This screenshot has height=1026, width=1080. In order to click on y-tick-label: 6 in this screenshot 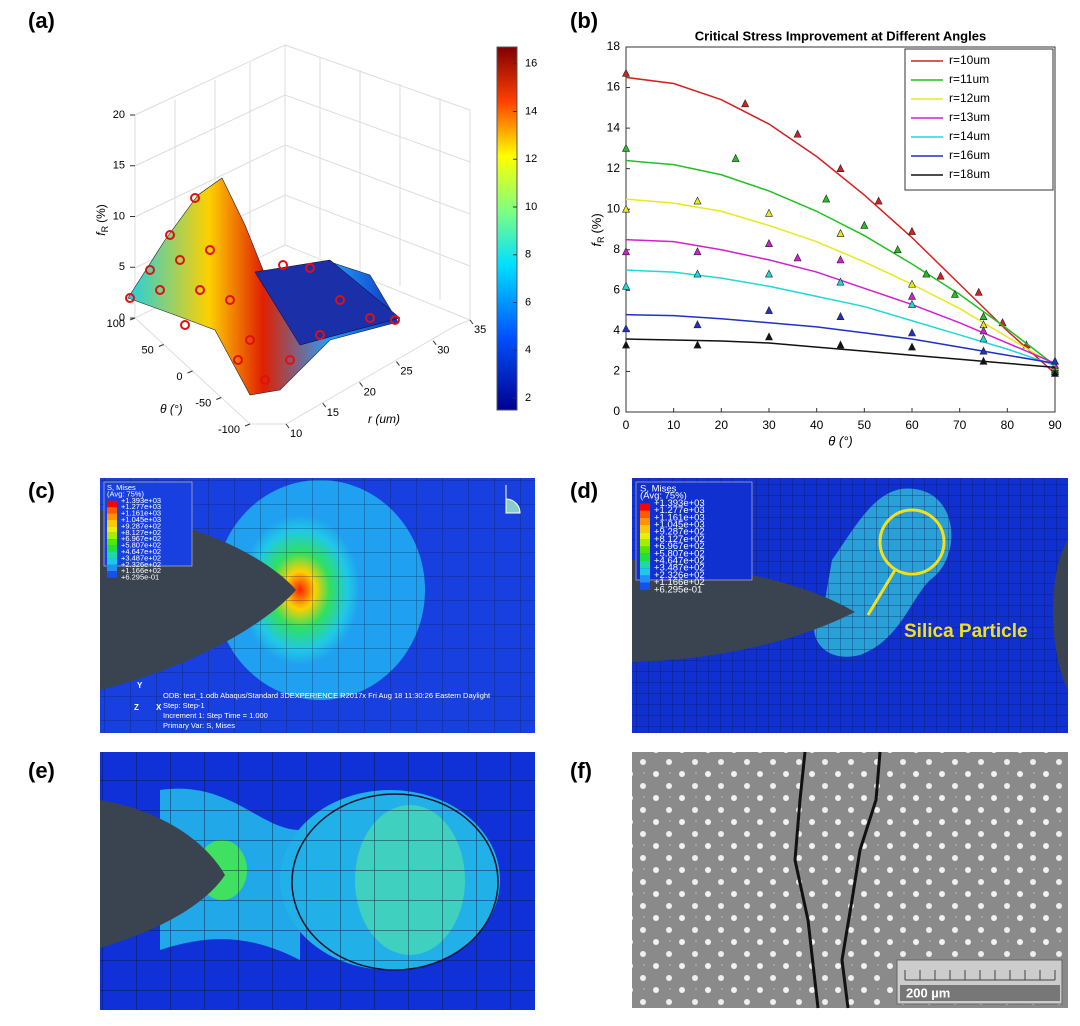, I will do `click(616, 290)`.